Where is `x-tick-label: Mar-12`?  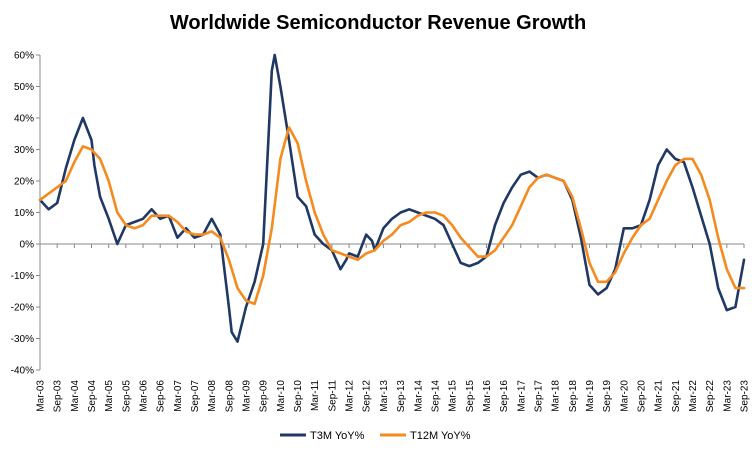
x-tick-label: Mar-12 is located at coordinates (350, 396).